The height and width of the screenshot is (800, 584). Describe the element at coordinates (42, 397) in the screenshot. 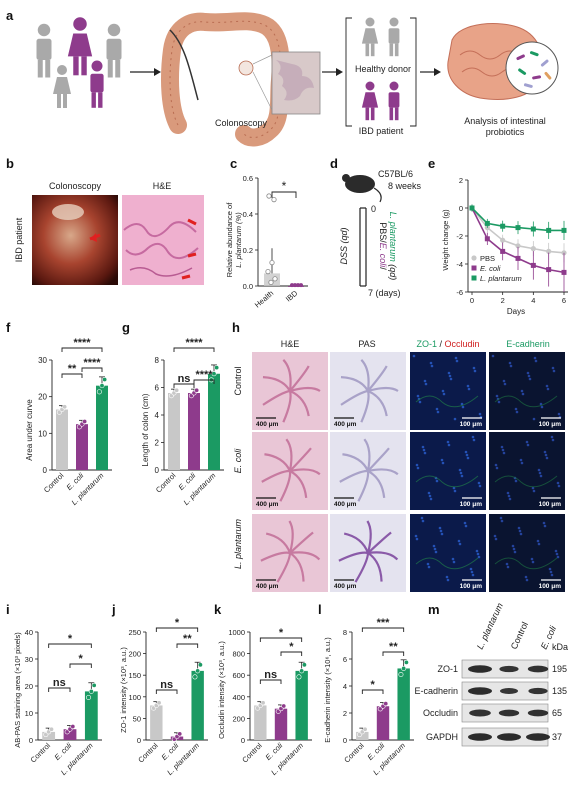

I see `chart-f-ytick-label: 20` at that location.